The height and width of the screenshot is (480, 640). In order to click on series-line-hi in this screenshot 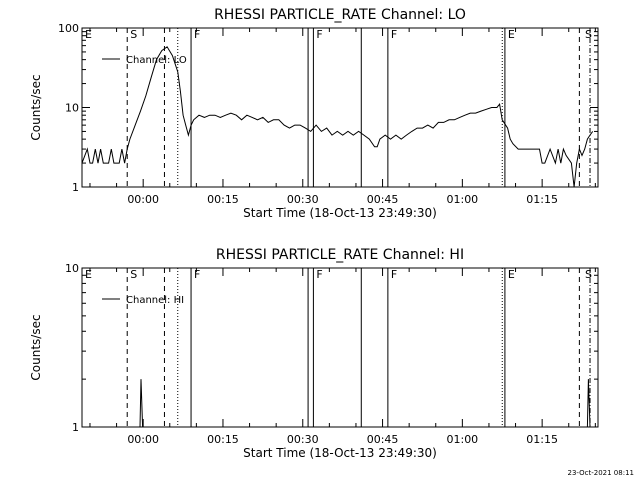, I will do `click(365, 403)`.